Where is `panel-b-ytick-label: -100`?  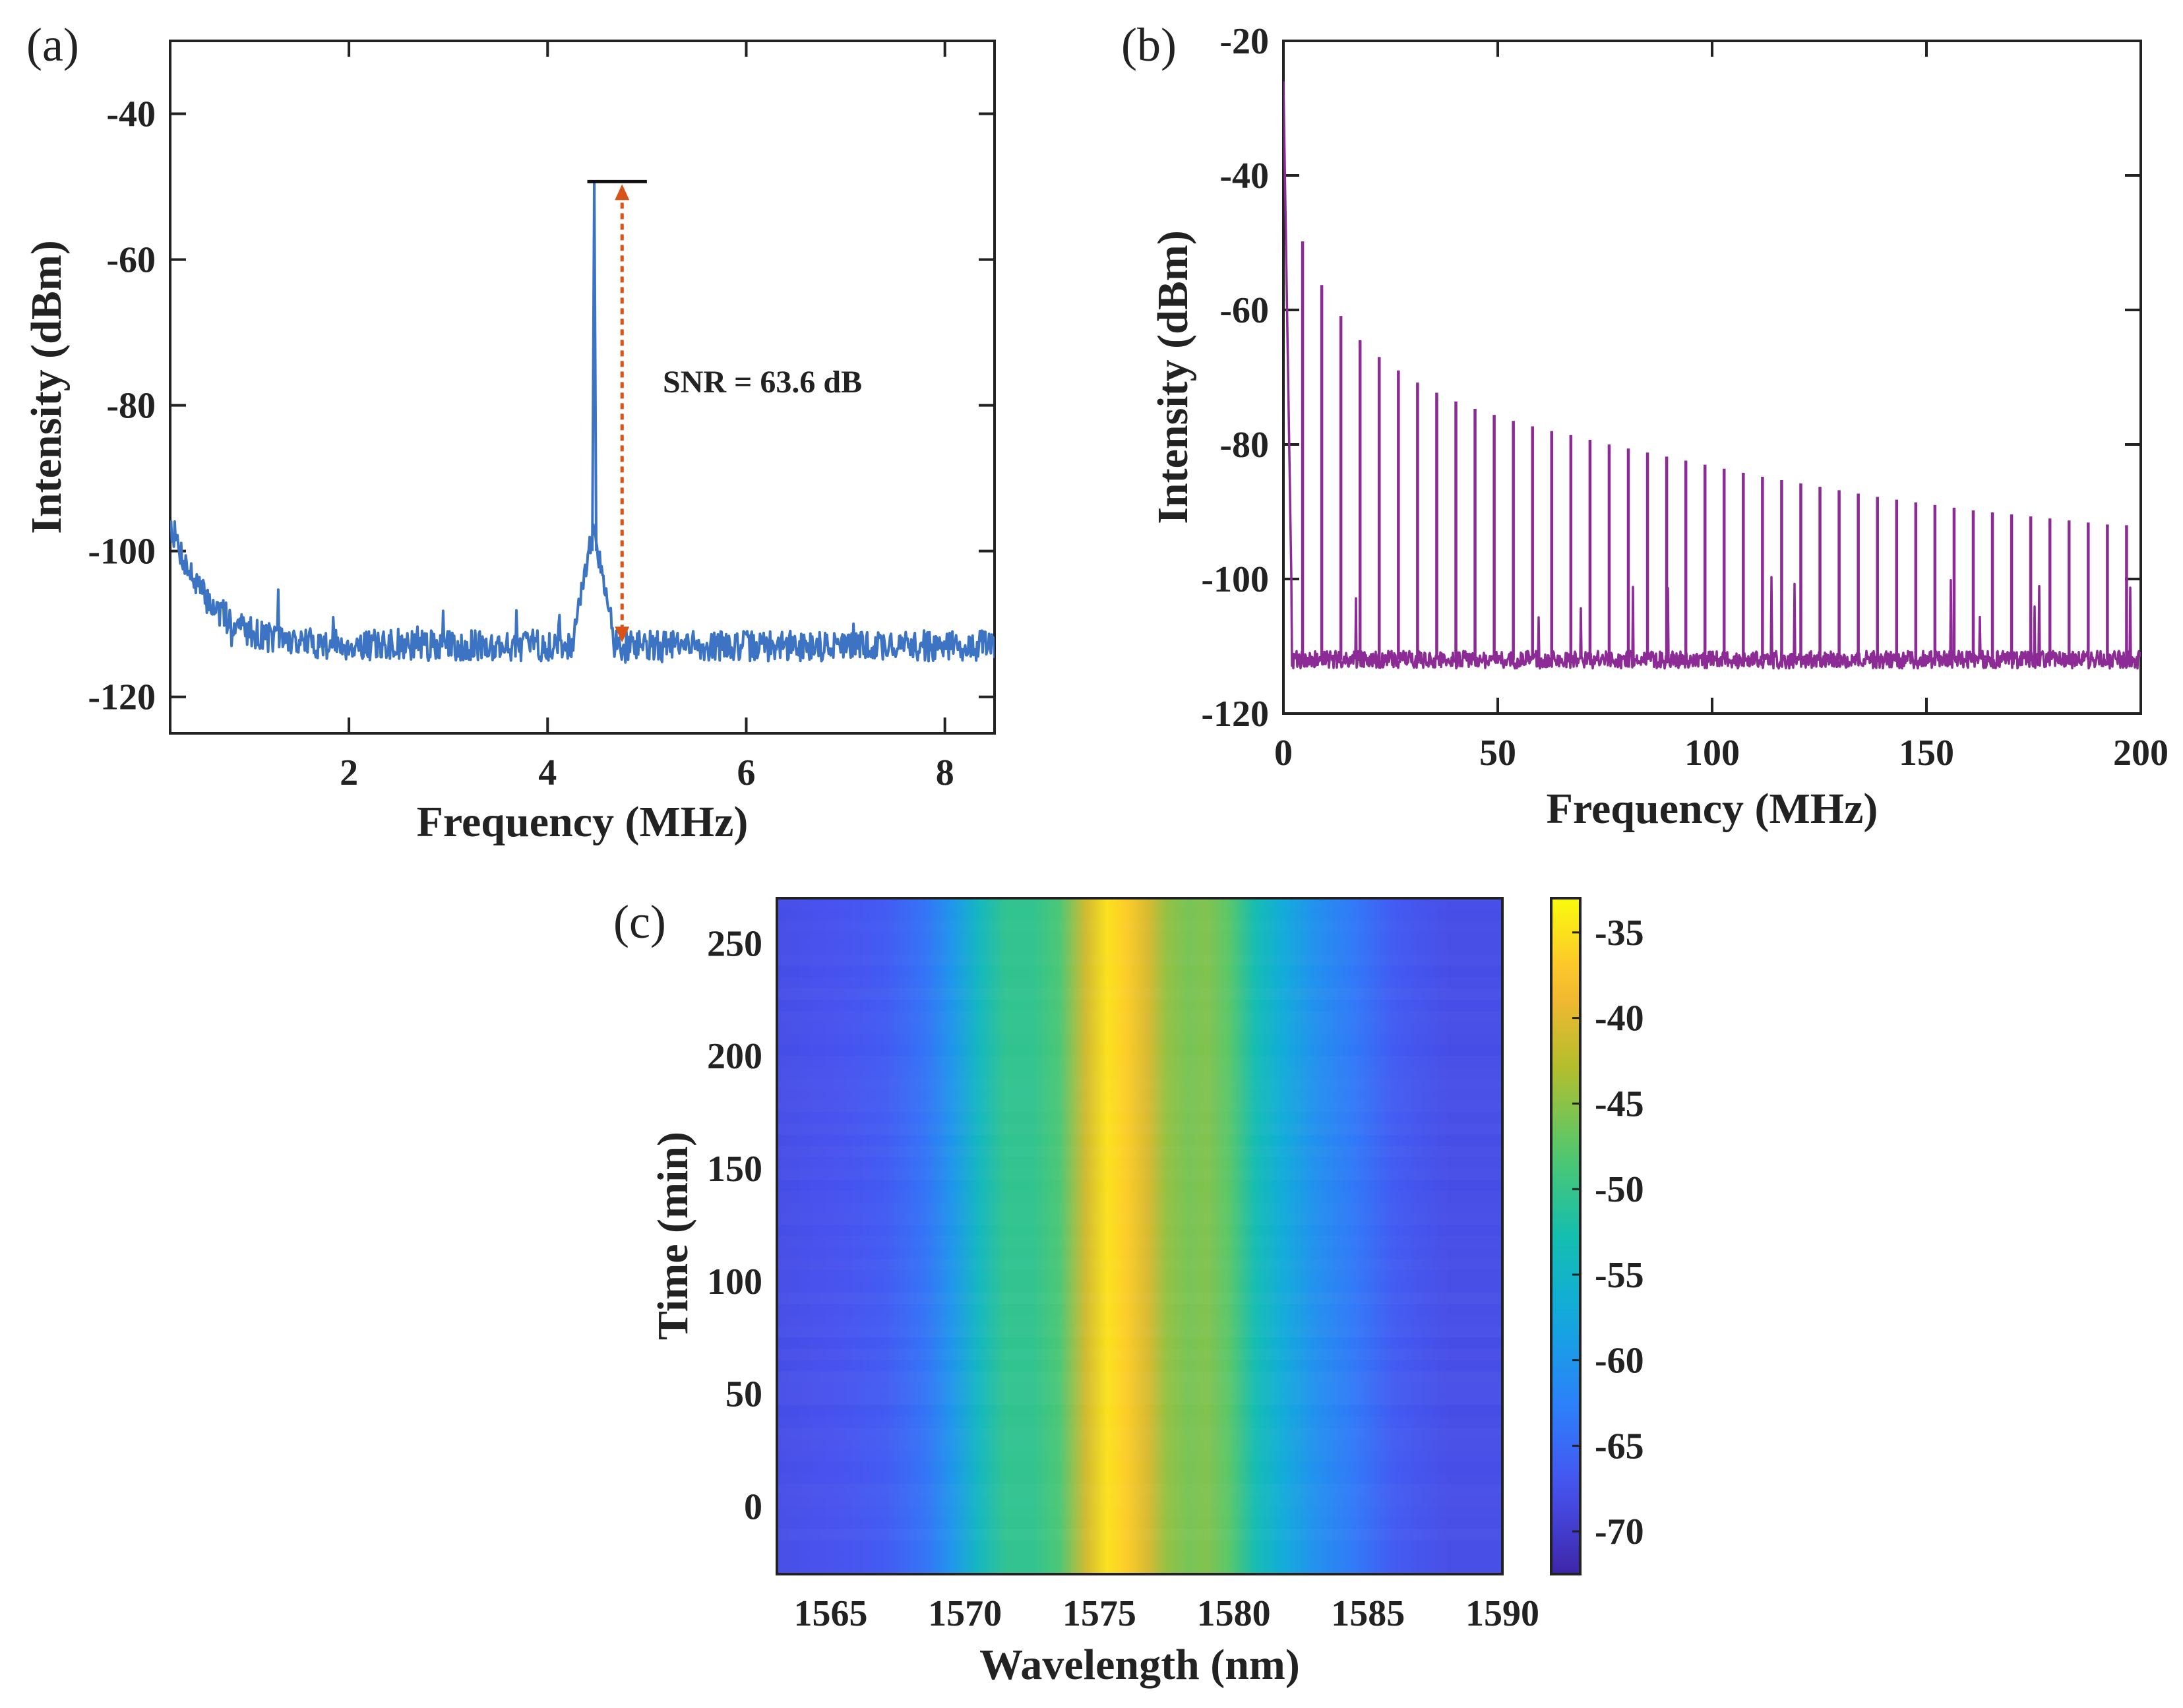 panel-b-ytick-label: -100 is located at coordinates (1235, 579).